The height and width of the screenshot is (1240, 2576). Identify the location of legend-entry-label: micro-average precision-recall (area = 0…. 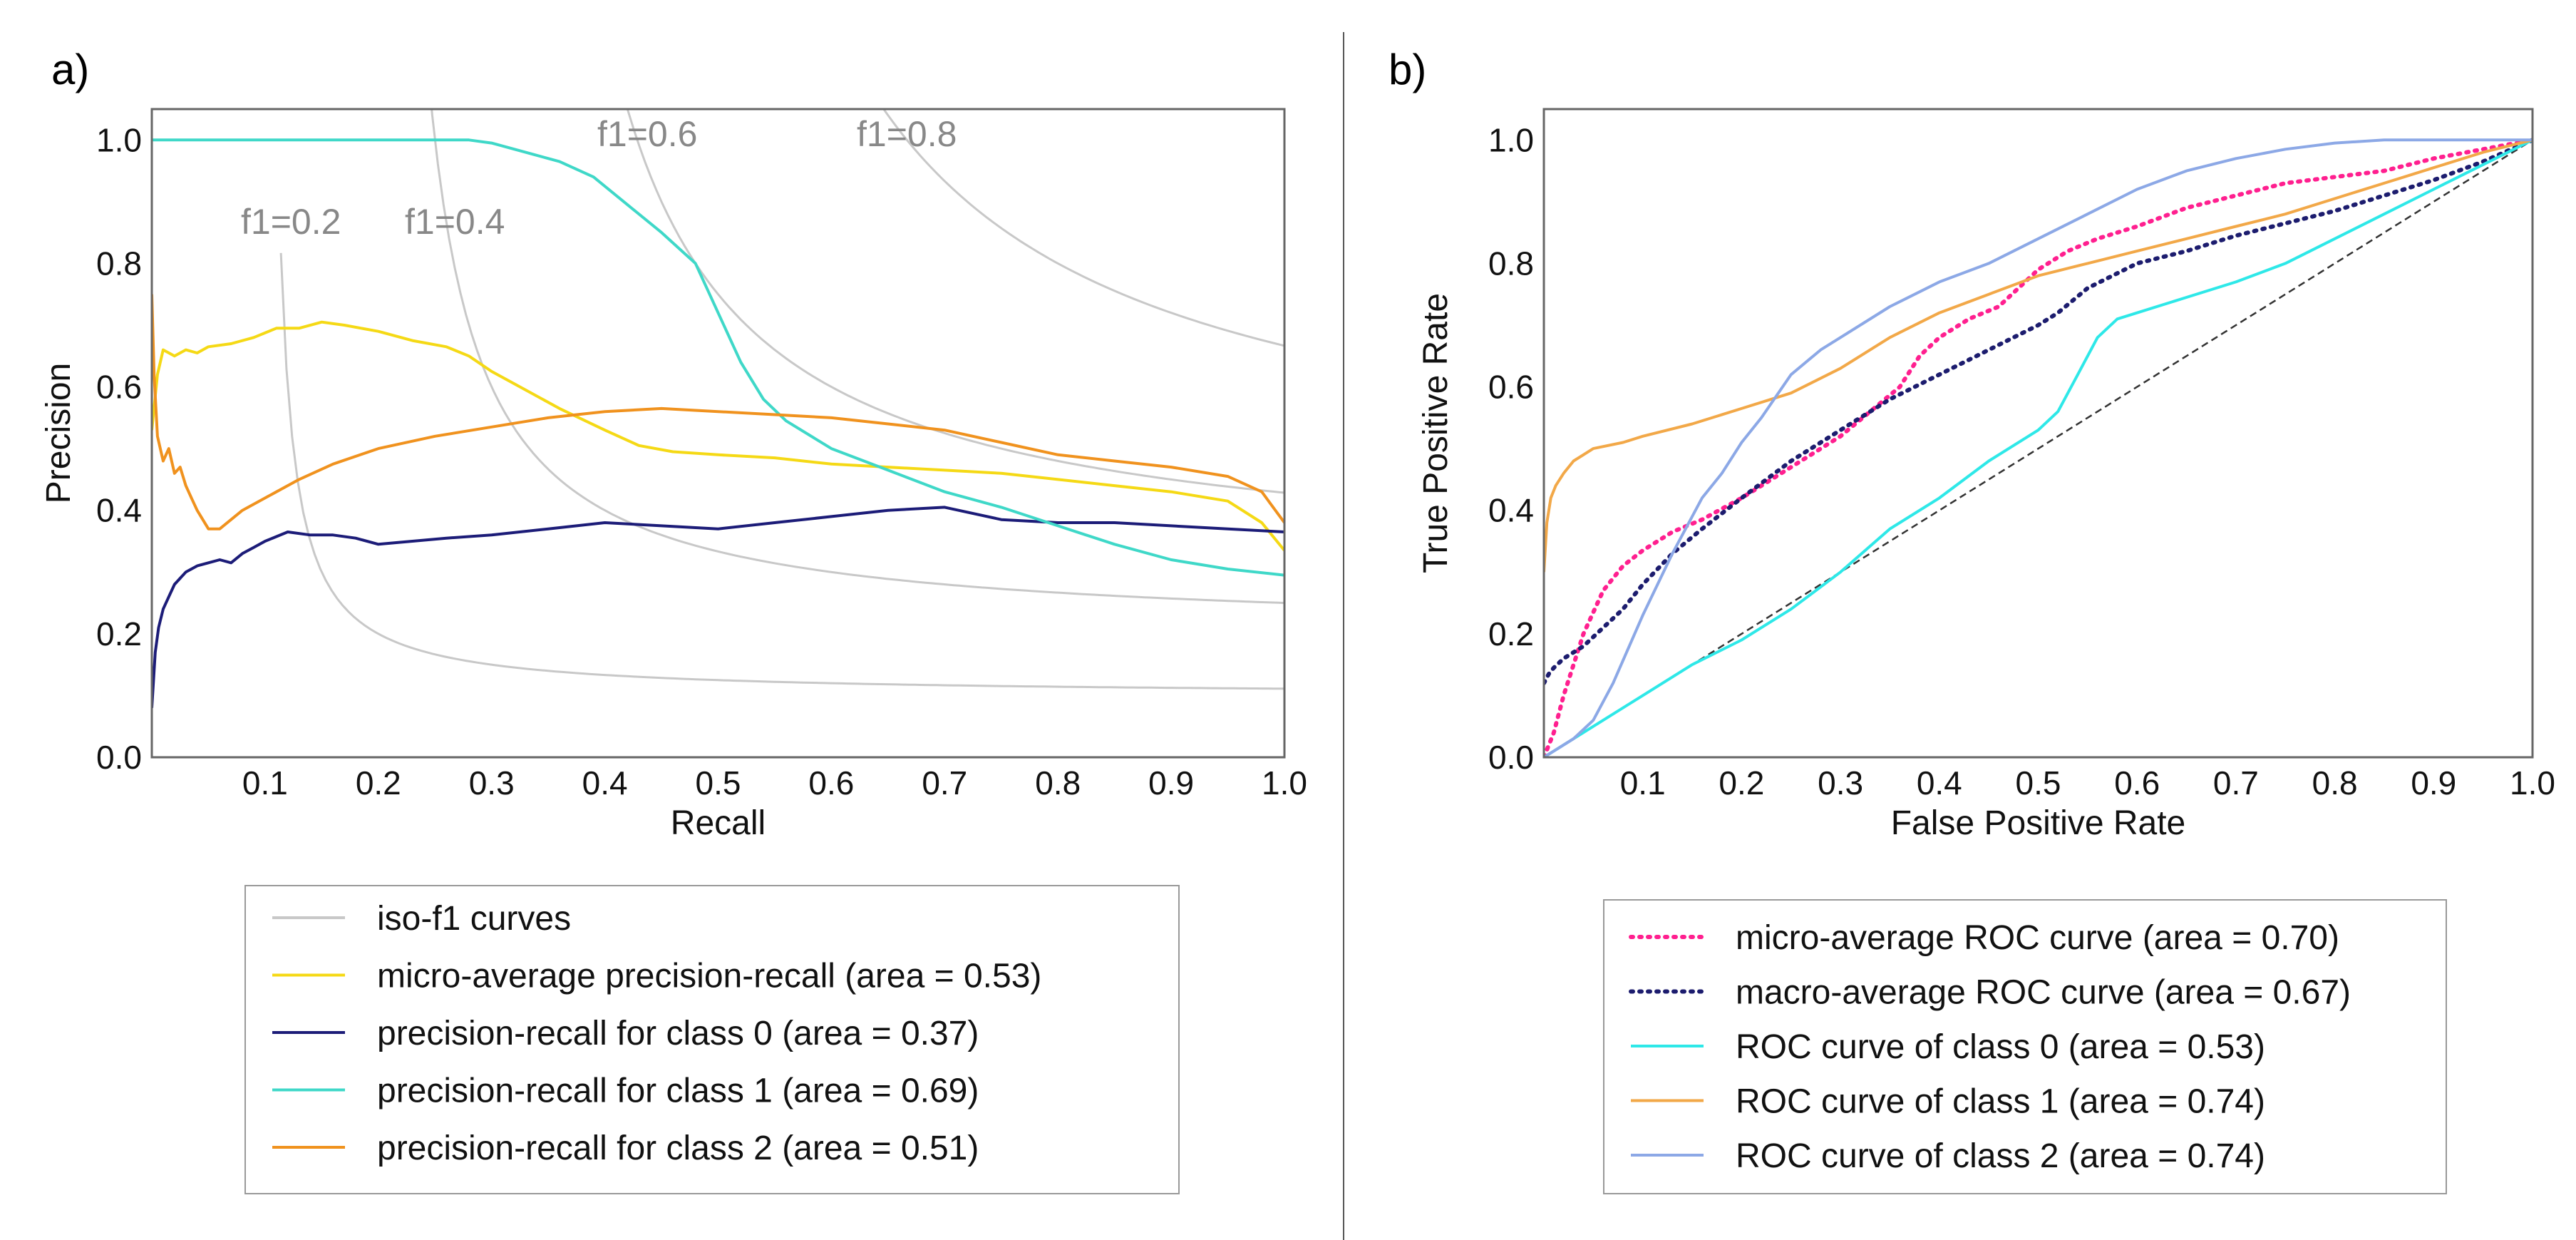
(709, 976).